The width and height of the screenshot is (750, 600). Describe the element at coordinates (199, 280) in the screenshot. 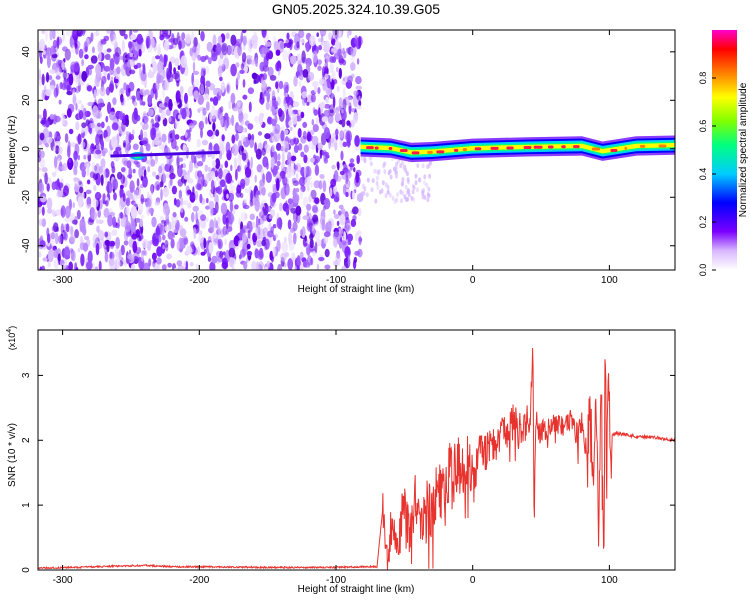

I see `x-tick-label: -200` at that location.